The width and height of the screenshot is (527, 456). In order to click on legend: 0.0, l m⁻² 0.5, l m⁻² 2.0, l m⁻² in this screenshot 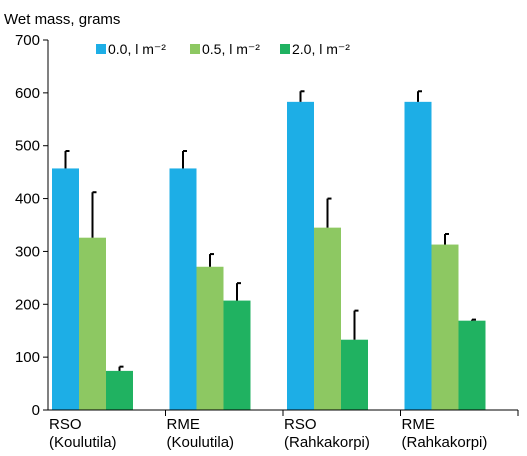, I will do `click(223, 49)`.